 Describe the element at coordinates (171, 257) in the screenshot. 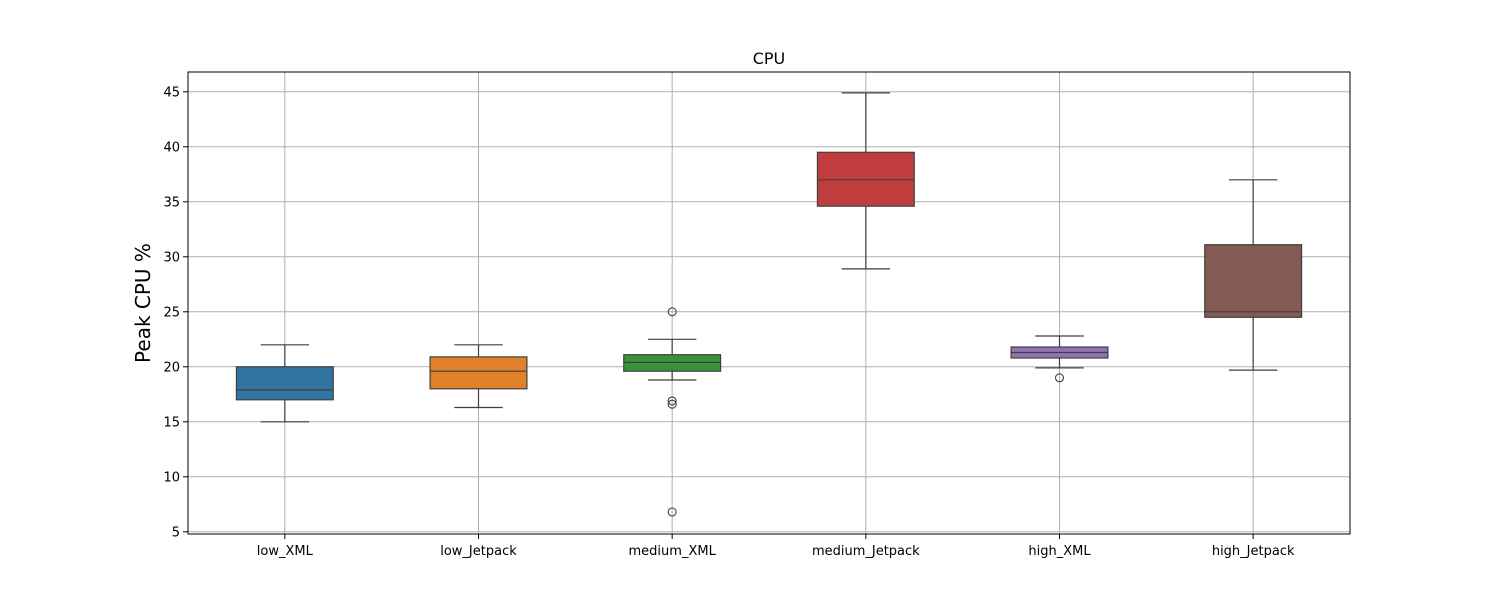

I see `y-tick-label: 30` at that location.